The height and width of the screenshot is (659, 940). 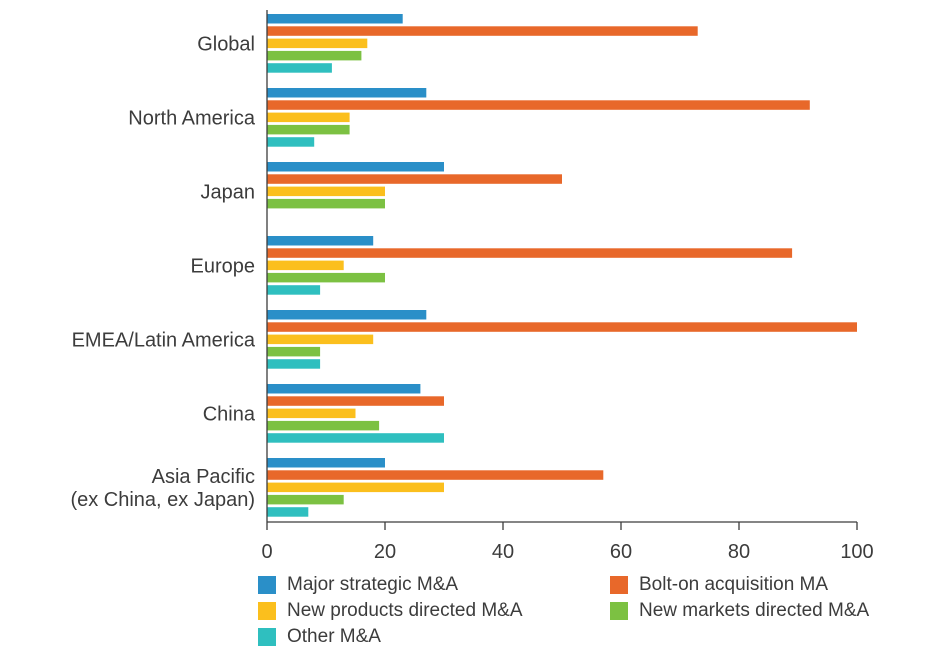 I want to click on category-label: (ex China, ex Japan), so click(x=162, y=500).